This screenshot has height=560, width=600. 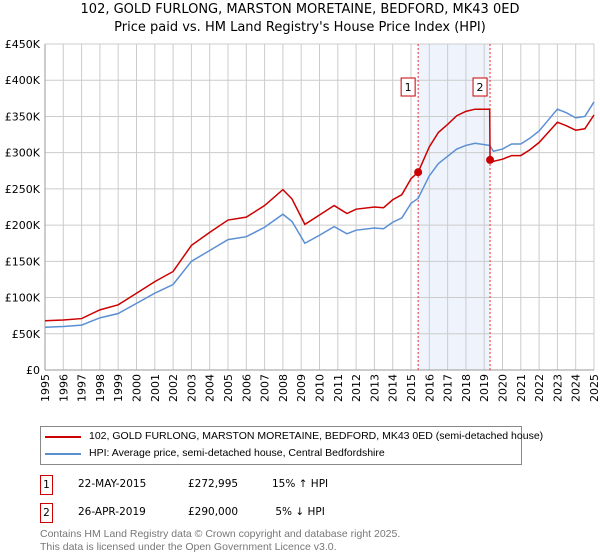 I want to click on x-tick-label: 2024, so click(x=576, y=388).